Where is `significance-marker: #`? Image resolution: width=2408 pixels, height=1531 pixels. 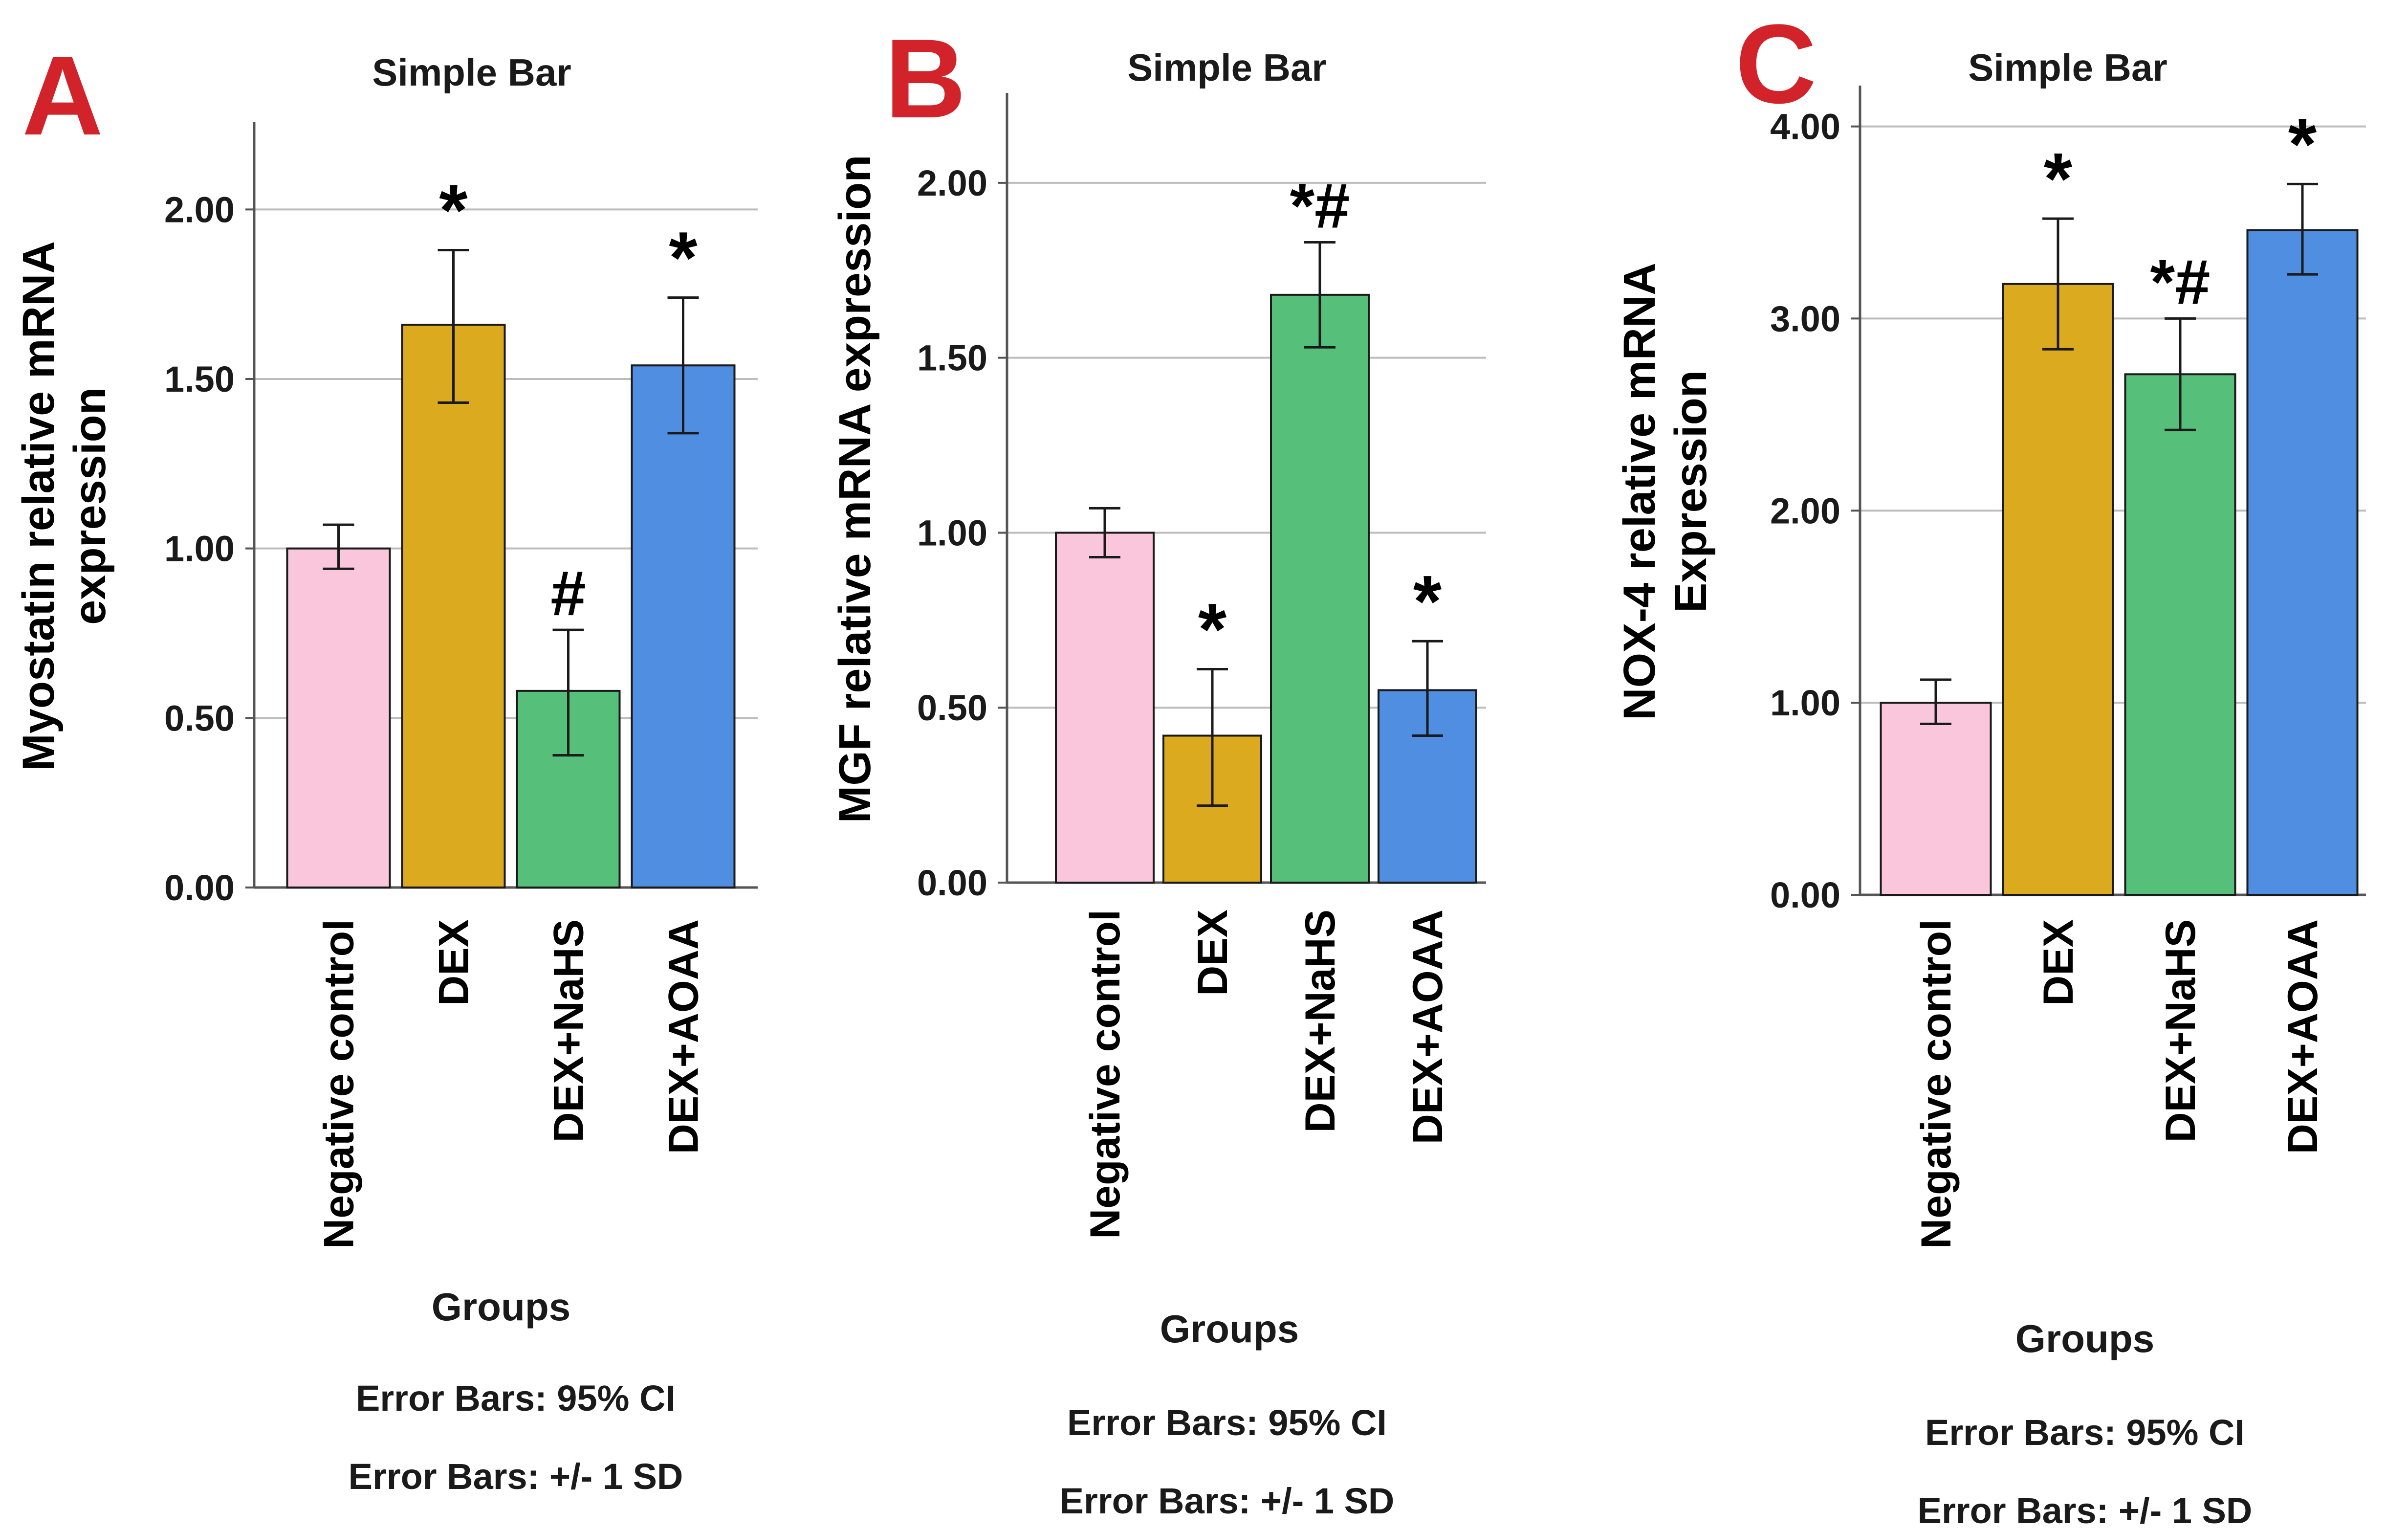 significance-marker: # is located at coordinates (568, 593).